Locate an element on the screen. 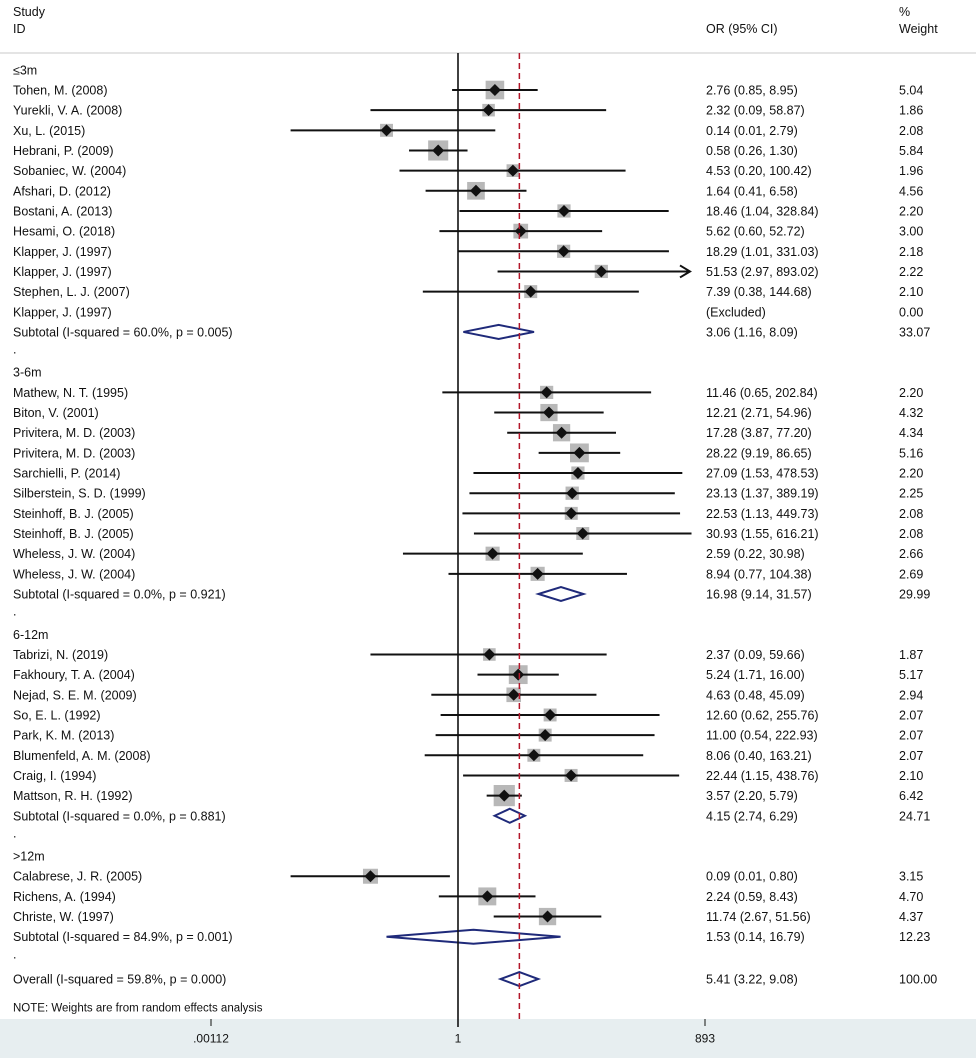  study-label: Craig, I. (1994) is located at coordinates (54, 776).